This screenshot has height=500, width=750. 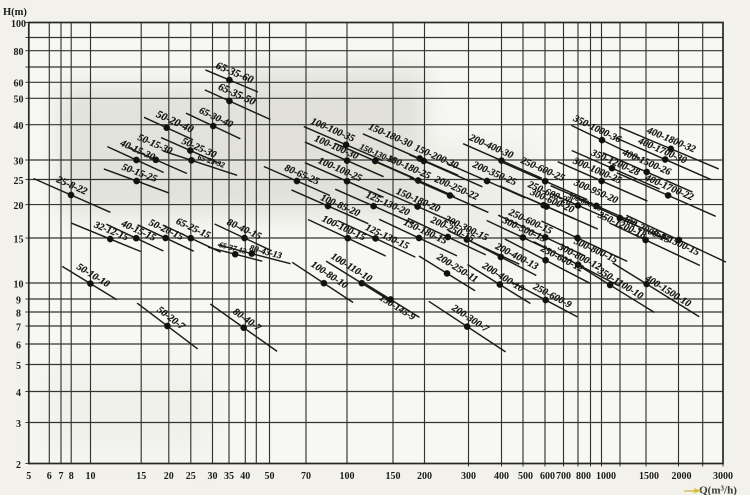 What do you see at coordinates (19, 84) in the screenshot?
I see `svg-text: 60` at bounding box center [19, 84].